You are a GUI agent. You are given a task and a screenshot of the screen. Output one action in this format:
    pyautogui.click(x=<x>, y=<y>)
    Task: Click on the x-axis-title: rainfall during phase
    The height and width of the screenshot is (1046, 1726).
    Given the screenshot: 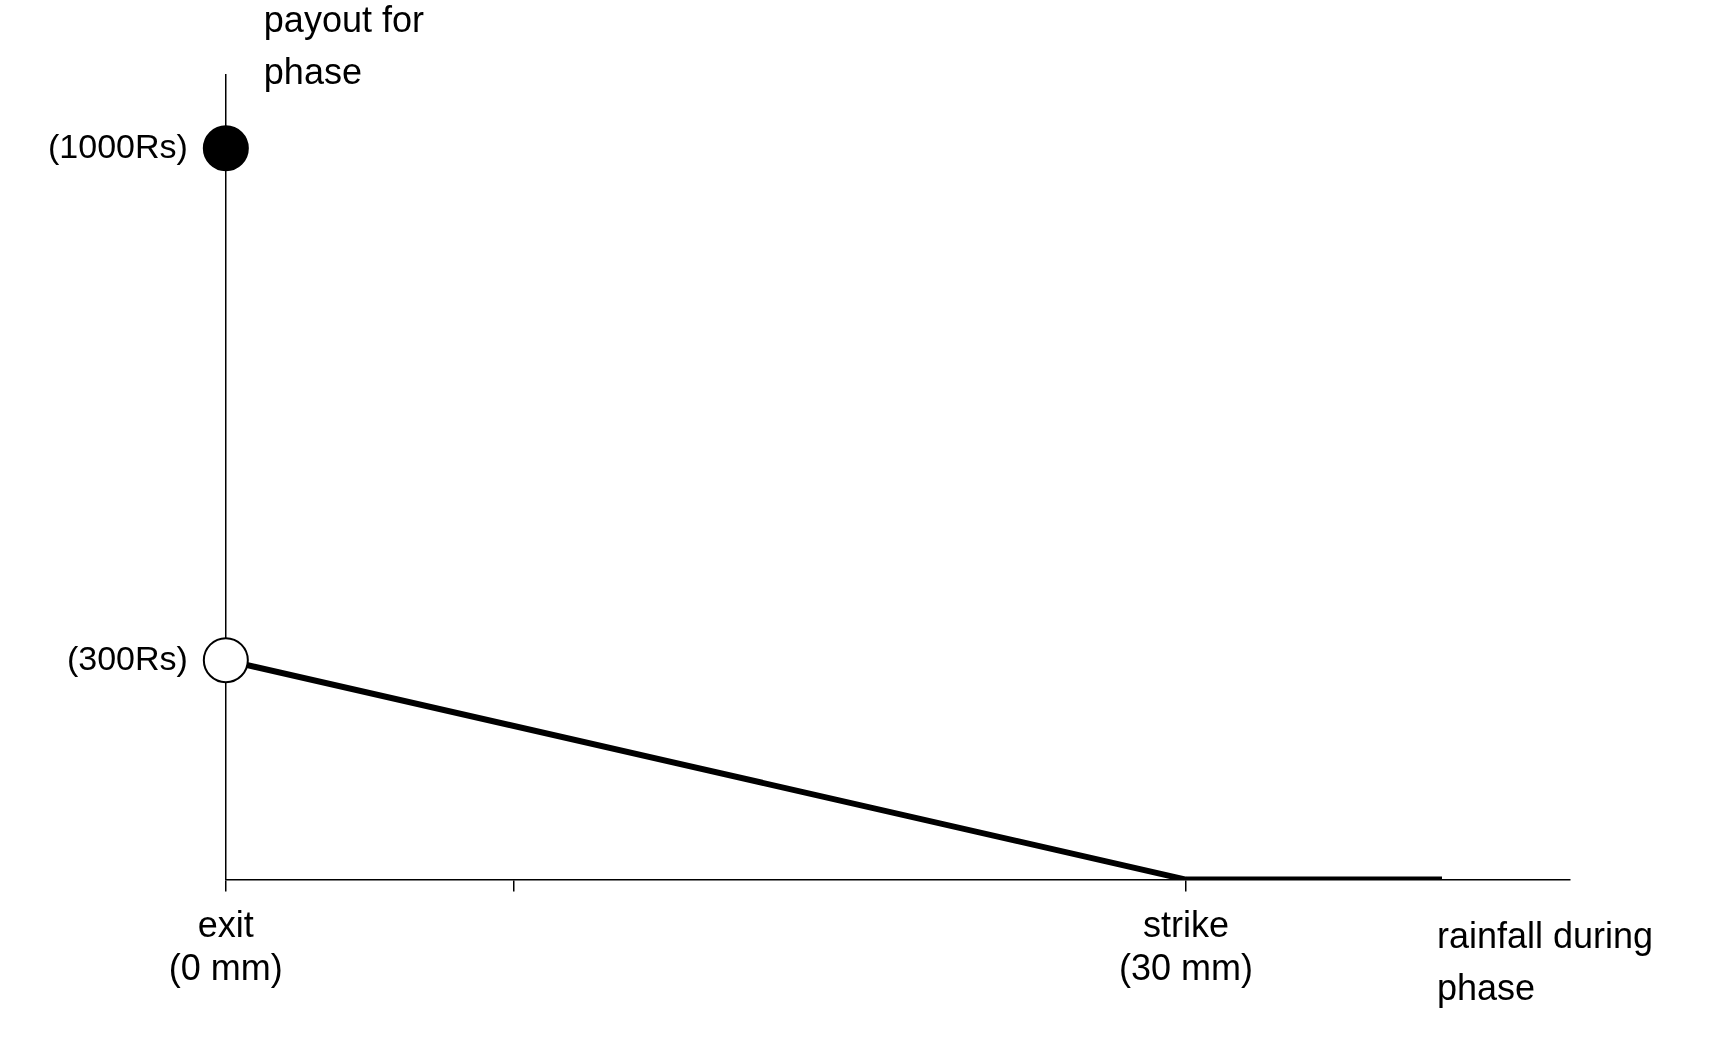 What is the action you would take?
    pyautogui.click(x=1545, y=961)
    